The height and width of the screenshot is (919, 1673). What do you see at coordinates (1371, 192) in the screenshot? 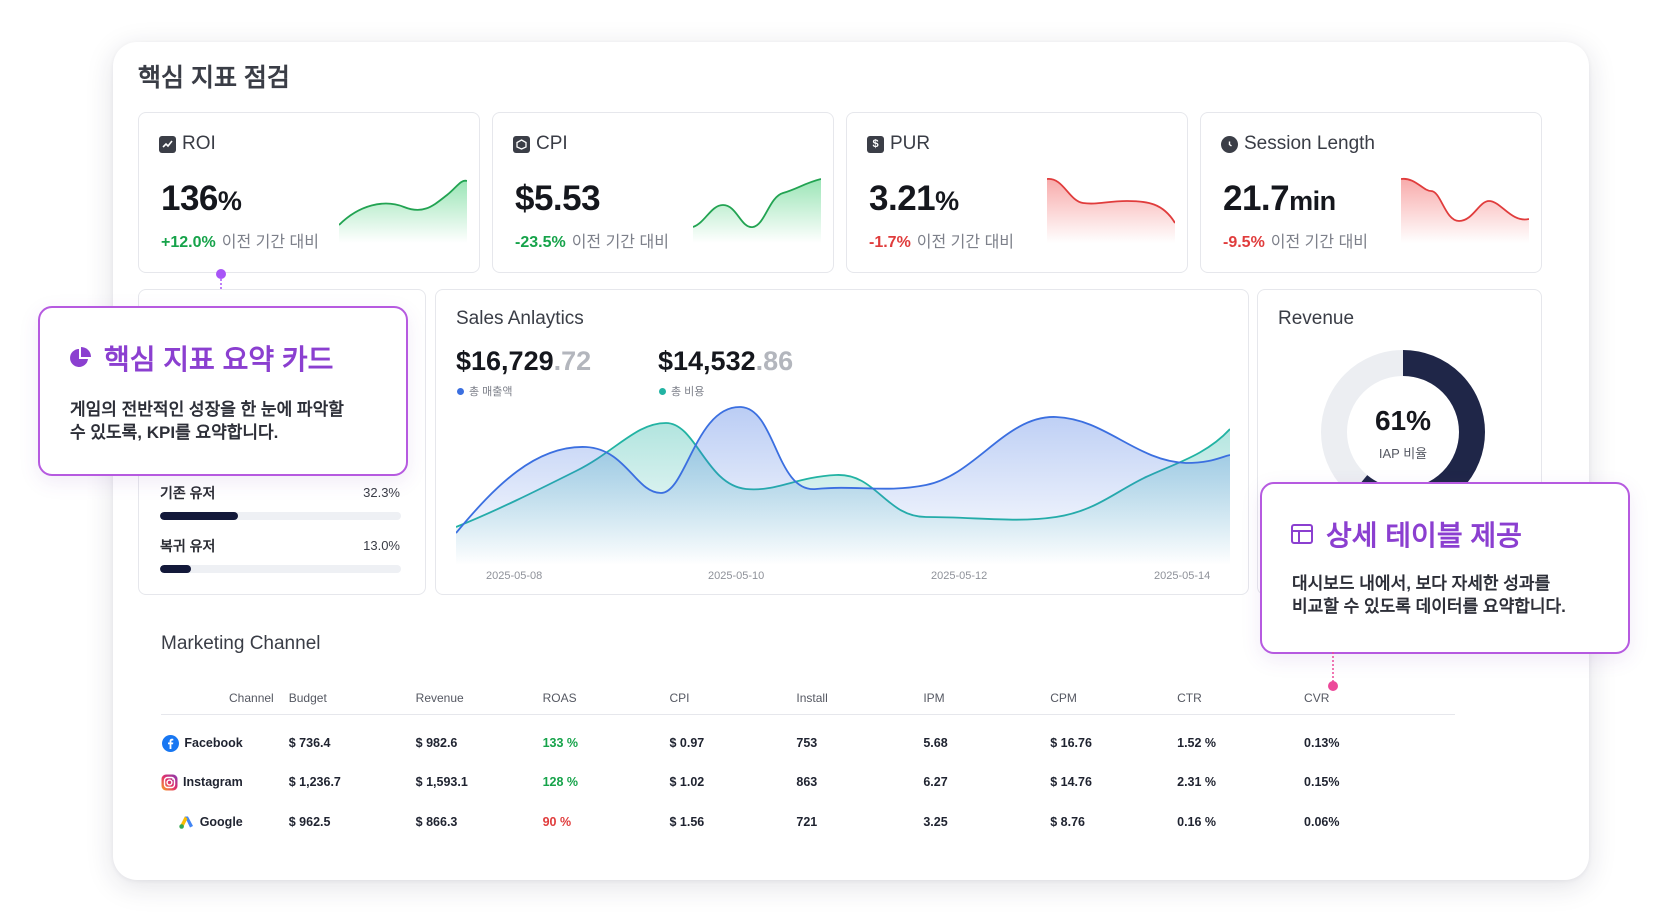
I see `kpi-card-session-length: Session Length 21.7min -9.5% 이전 기간 대비` at bounding box center [1371, 192].